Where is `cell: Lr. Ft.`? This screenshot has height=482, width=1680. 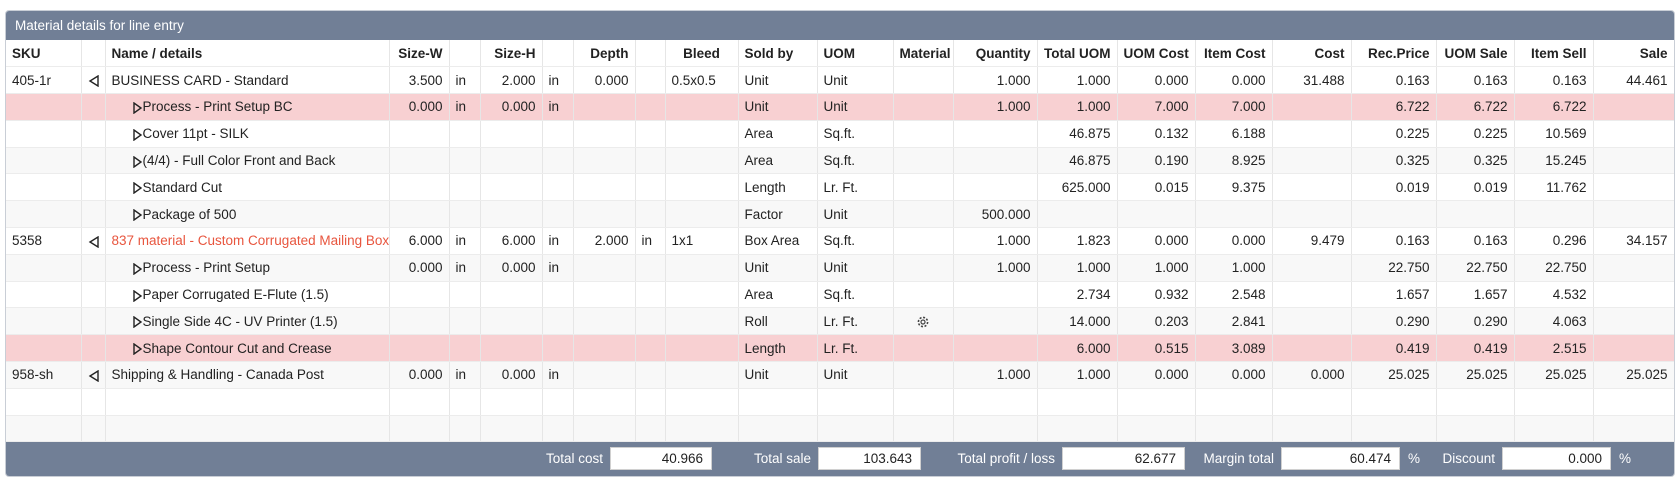 cell: Lr. Ft. is located at coordinates (855, 321).